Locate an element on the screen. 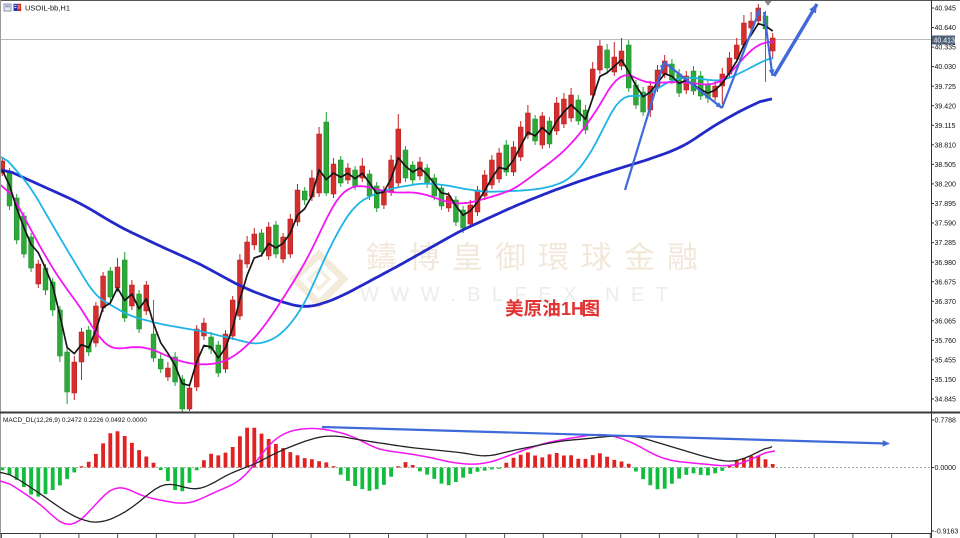 The width and height of the screenshot is (960, 538). svg-text: 1H is located at coordinates (572, 309).